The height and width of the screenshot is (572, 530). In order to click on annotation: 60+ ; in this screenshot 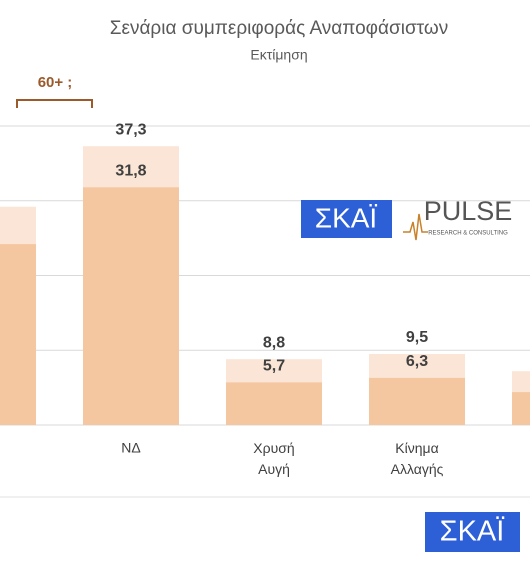, I will do `click(55, 82)`.